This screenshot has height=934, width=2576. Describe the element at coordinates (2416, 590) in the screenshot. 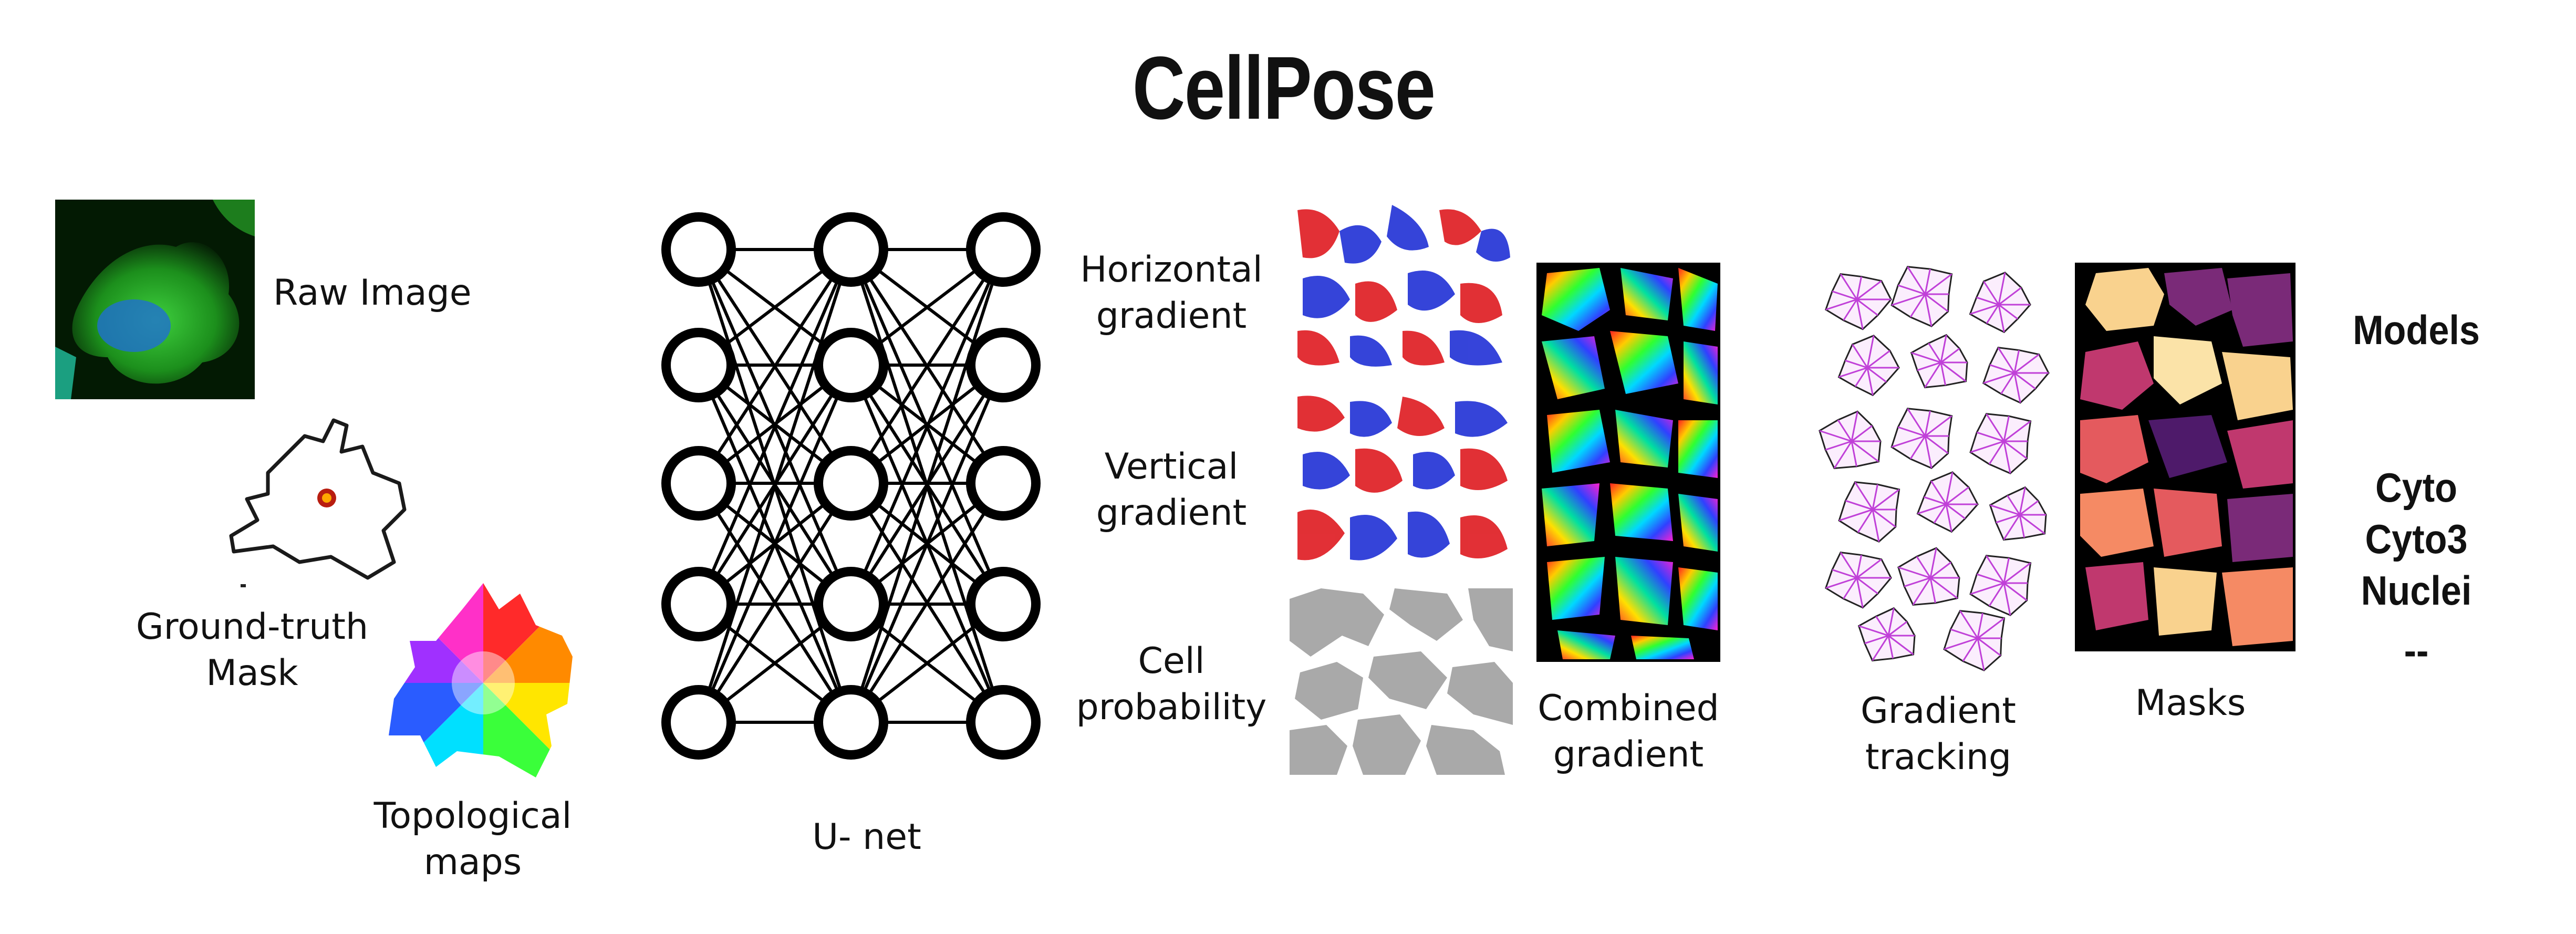

I see `model-item-nuclei: Nuclei` at that location.